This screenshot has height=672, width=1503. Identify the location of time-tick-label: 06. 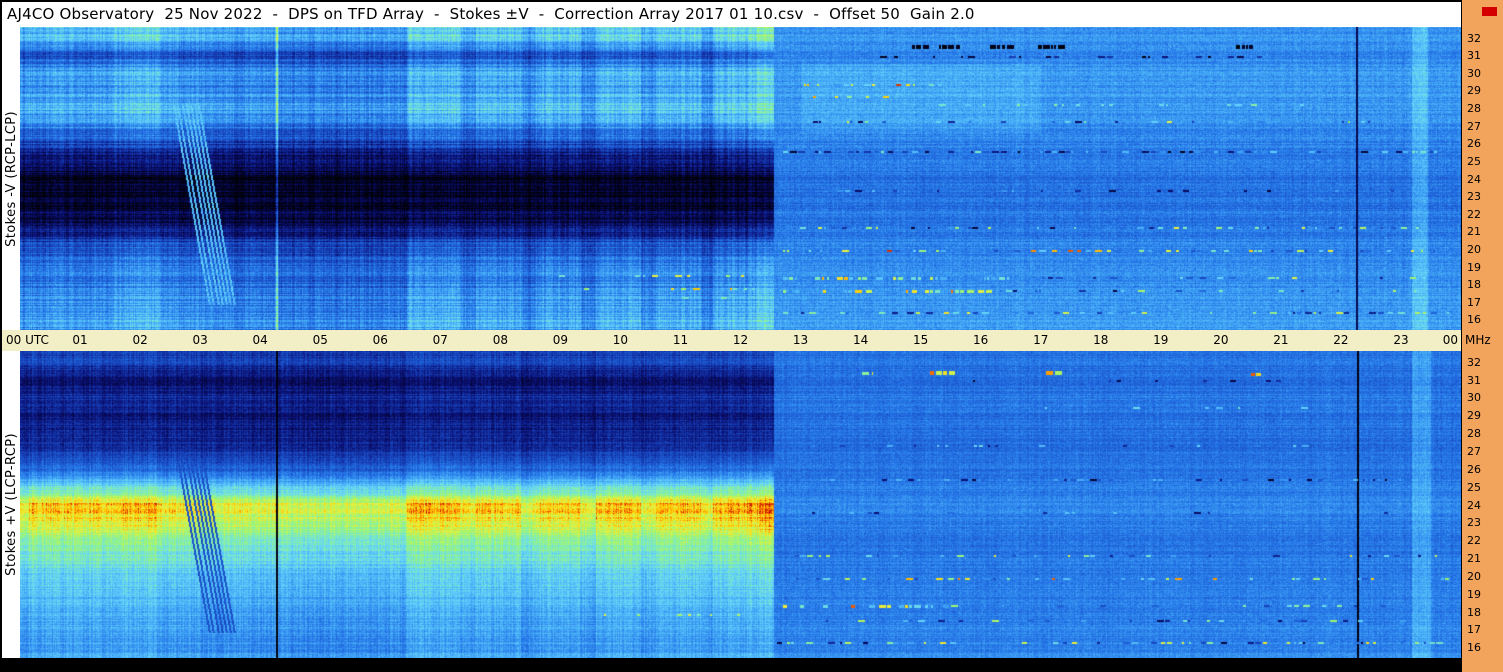
(380, 340).